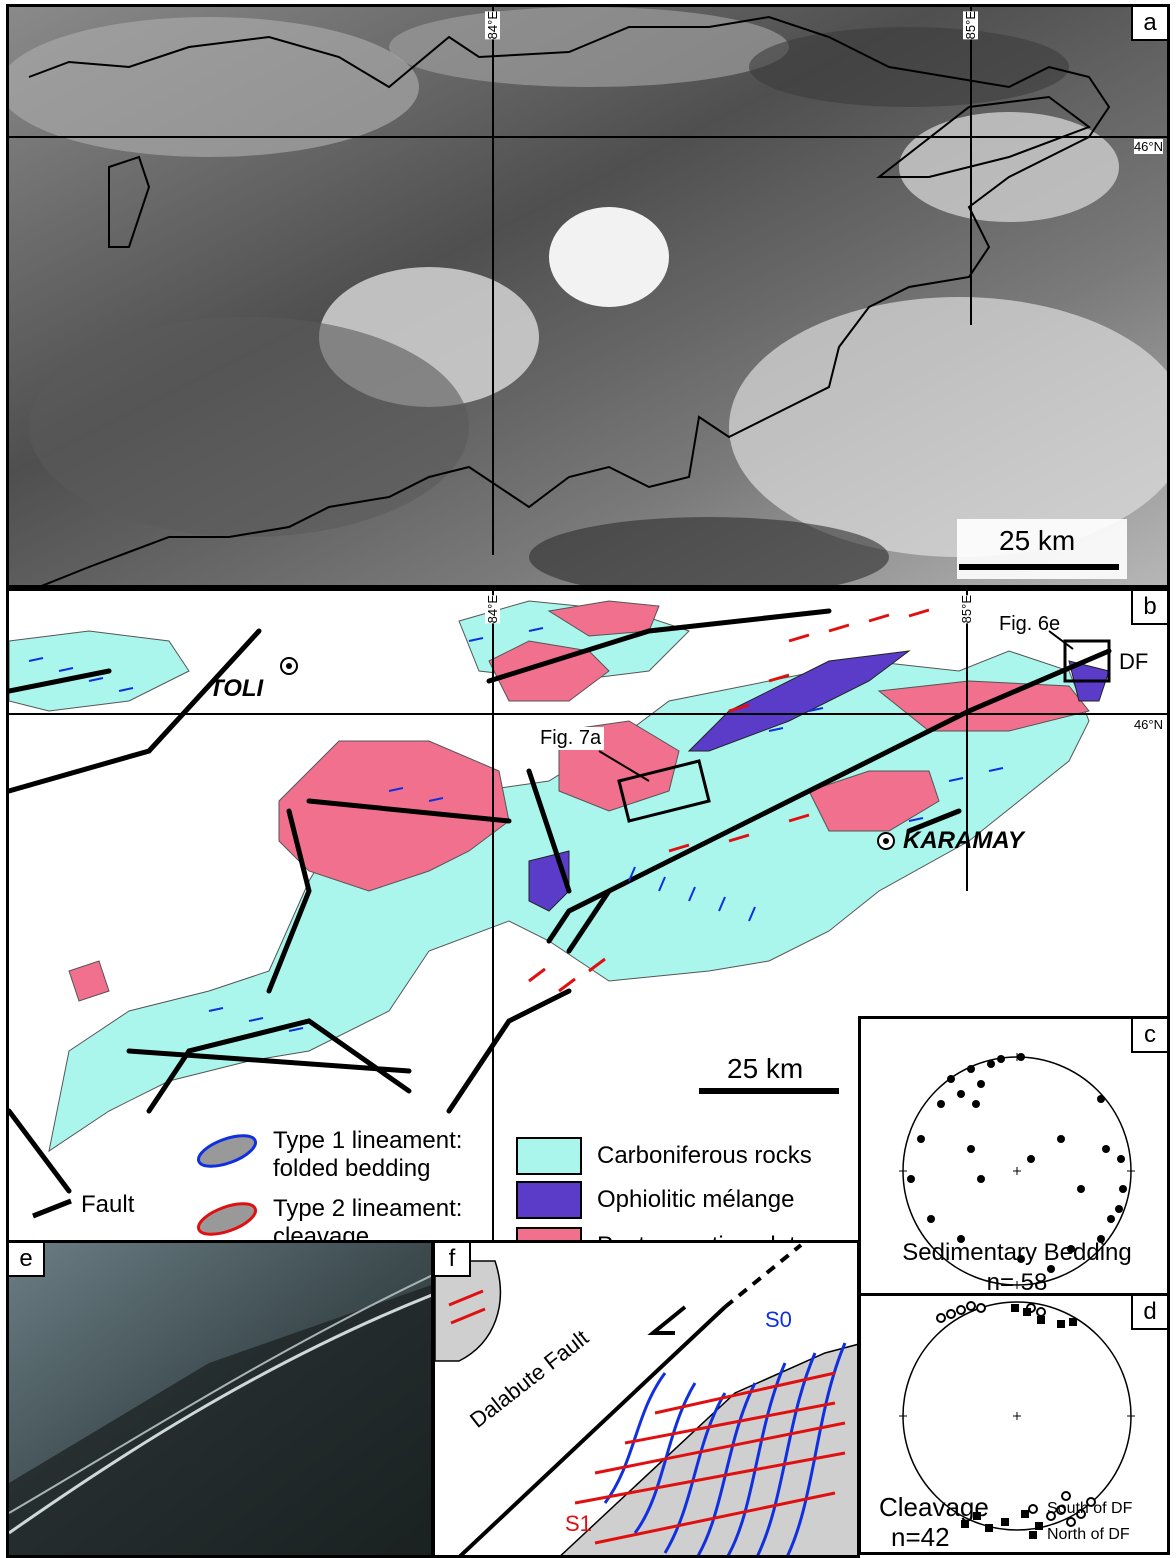 The image size is (1176, 1558). What do you see at coordinates (492, 609) in the screenshot?
I see `lon-84-label-b: 84°E` at bounding box center [492, 609].